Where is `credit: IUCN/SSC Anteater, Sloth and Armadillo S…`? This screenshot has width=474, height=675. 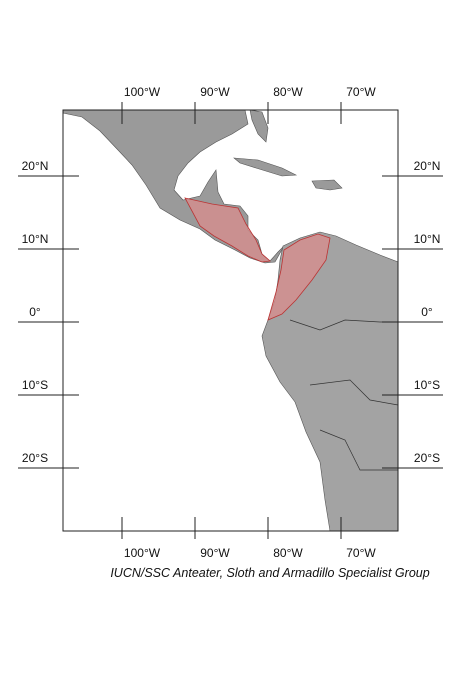
credit: IUCN/SSC Anteater, Sloth and Armadillo S… is located at coordinates (269, 573).